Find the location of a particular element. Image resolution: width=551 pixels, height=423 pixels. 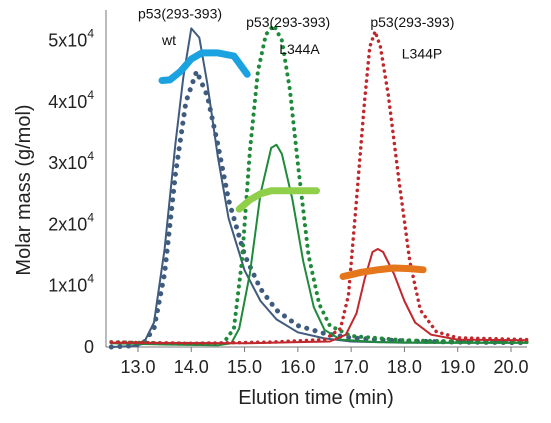

x-tick-label: 13.0 is located at coordinates (137, 367).